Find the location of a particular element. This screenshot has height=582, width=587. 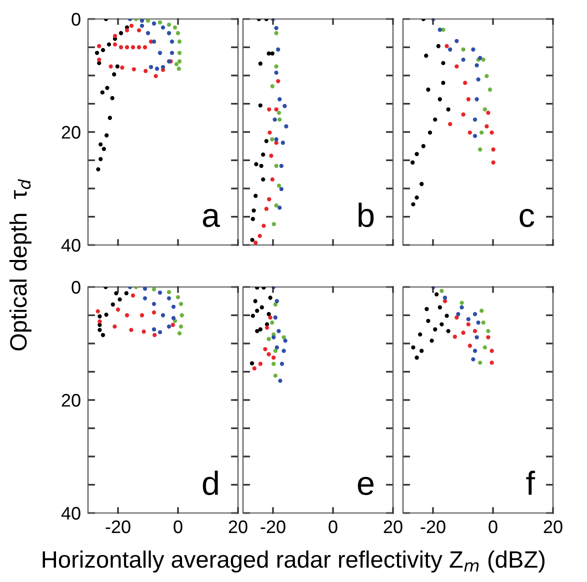

annotation: c is located at coordinates (527, 218).